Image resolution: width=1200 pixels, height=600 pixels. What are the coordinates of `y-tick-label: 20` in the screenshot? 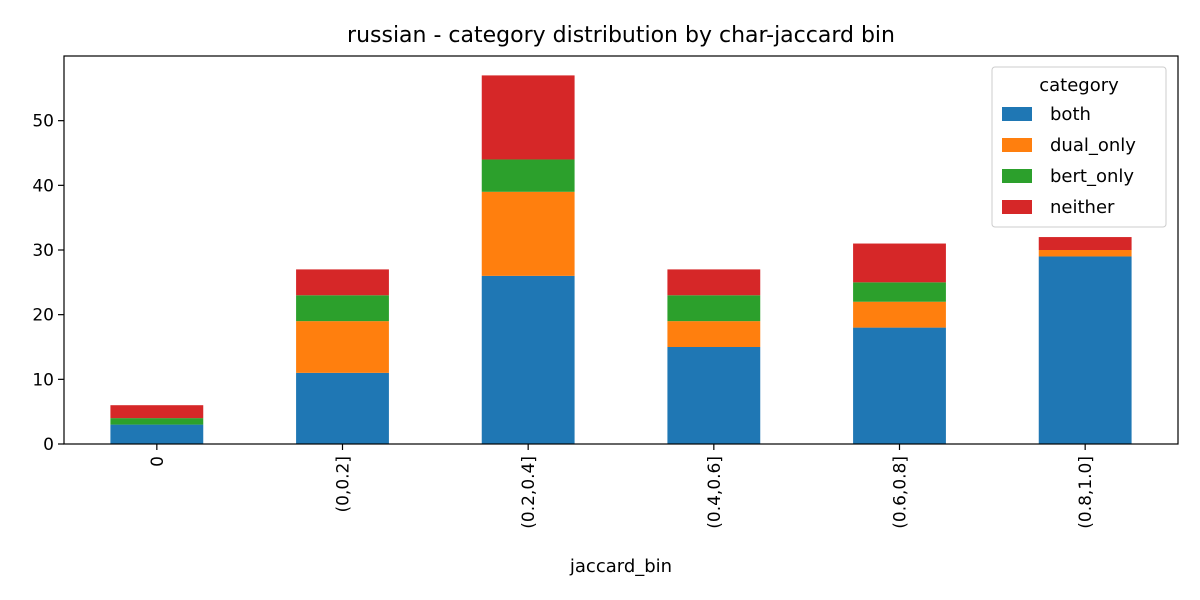 It's located at (43, 316).